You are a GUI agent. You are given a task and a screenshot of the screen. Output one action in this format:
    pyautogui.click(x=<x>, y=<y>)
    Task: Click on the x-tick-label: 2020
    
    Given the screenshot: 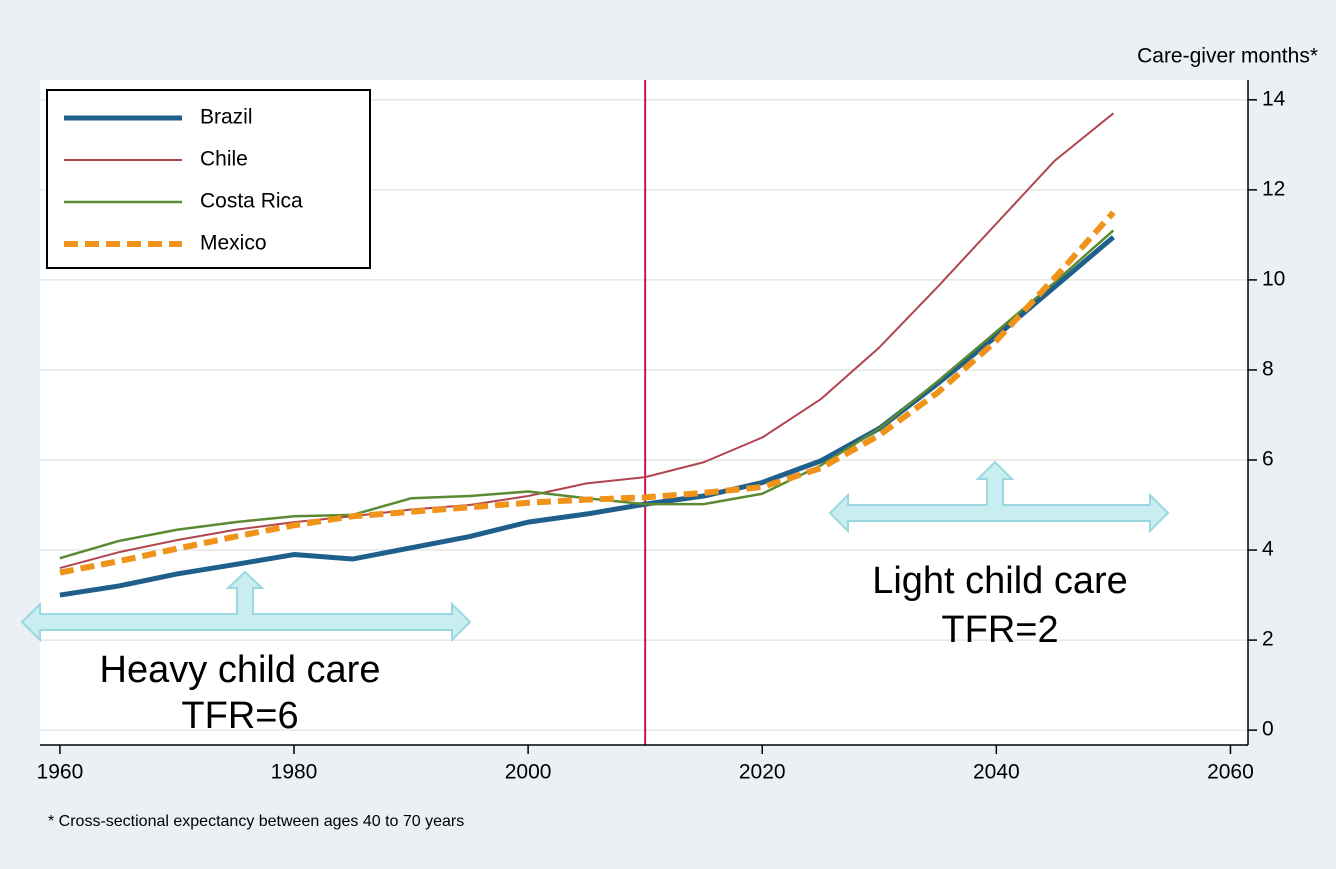 What is the action you would take?
    pyautogui.click(x=762, y=772)
    